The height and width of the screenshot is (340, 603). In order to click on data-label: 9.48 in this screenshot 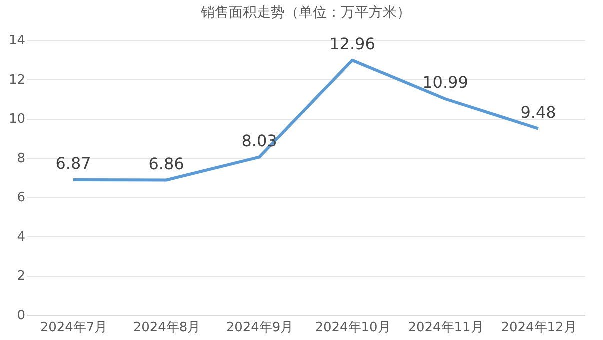, I will do `click(538, 112)`.